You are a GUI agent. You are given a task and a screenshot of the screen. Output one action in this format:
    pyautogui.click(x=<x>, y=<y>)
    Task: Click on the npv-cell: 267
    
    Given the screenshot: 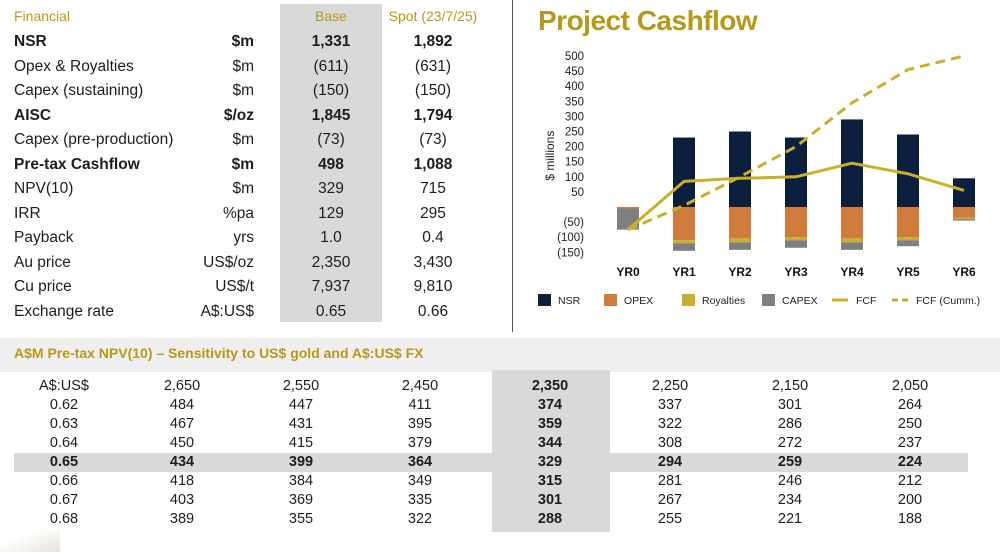 What is the action you would take?
    pyautogui.click(x=670, y=500)
    